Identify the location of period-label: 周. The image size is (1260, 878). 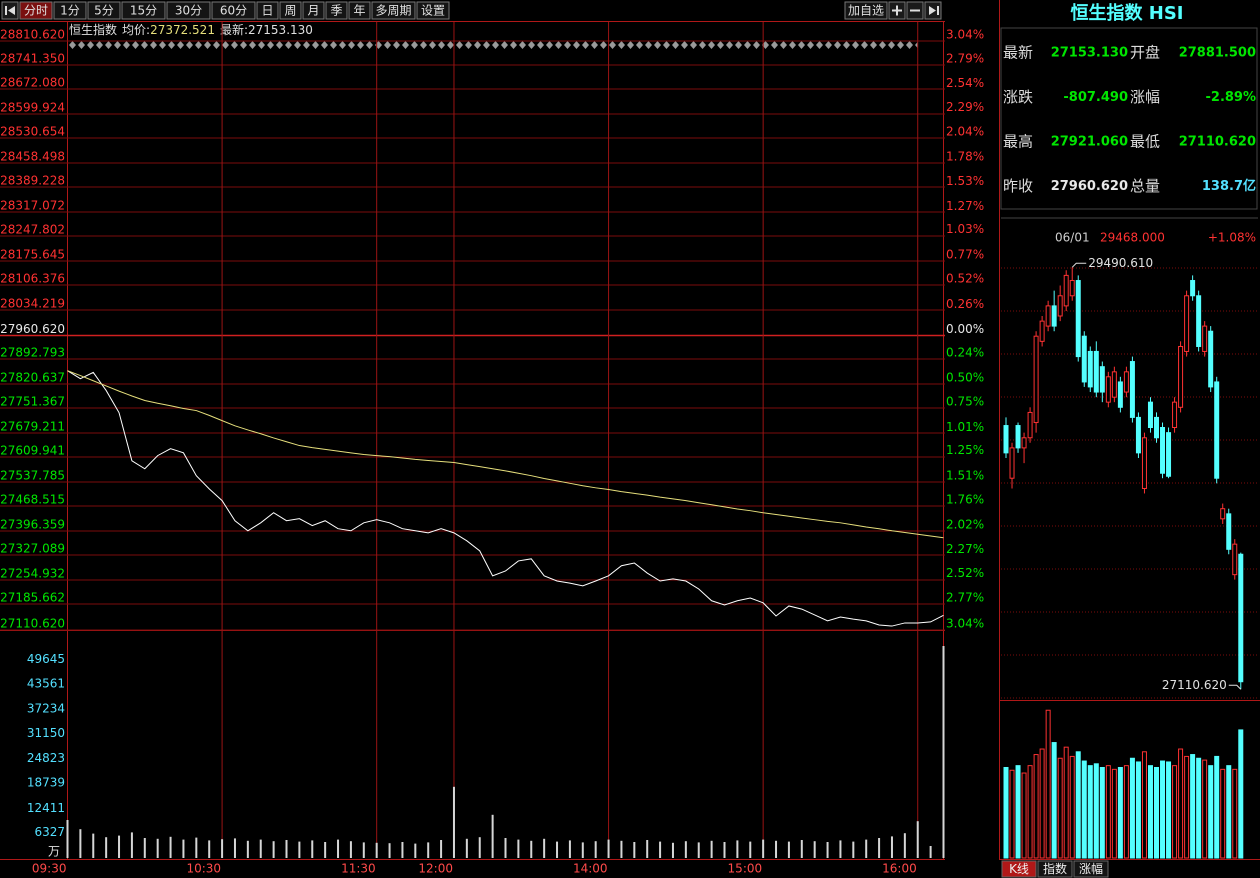
(290, 11).